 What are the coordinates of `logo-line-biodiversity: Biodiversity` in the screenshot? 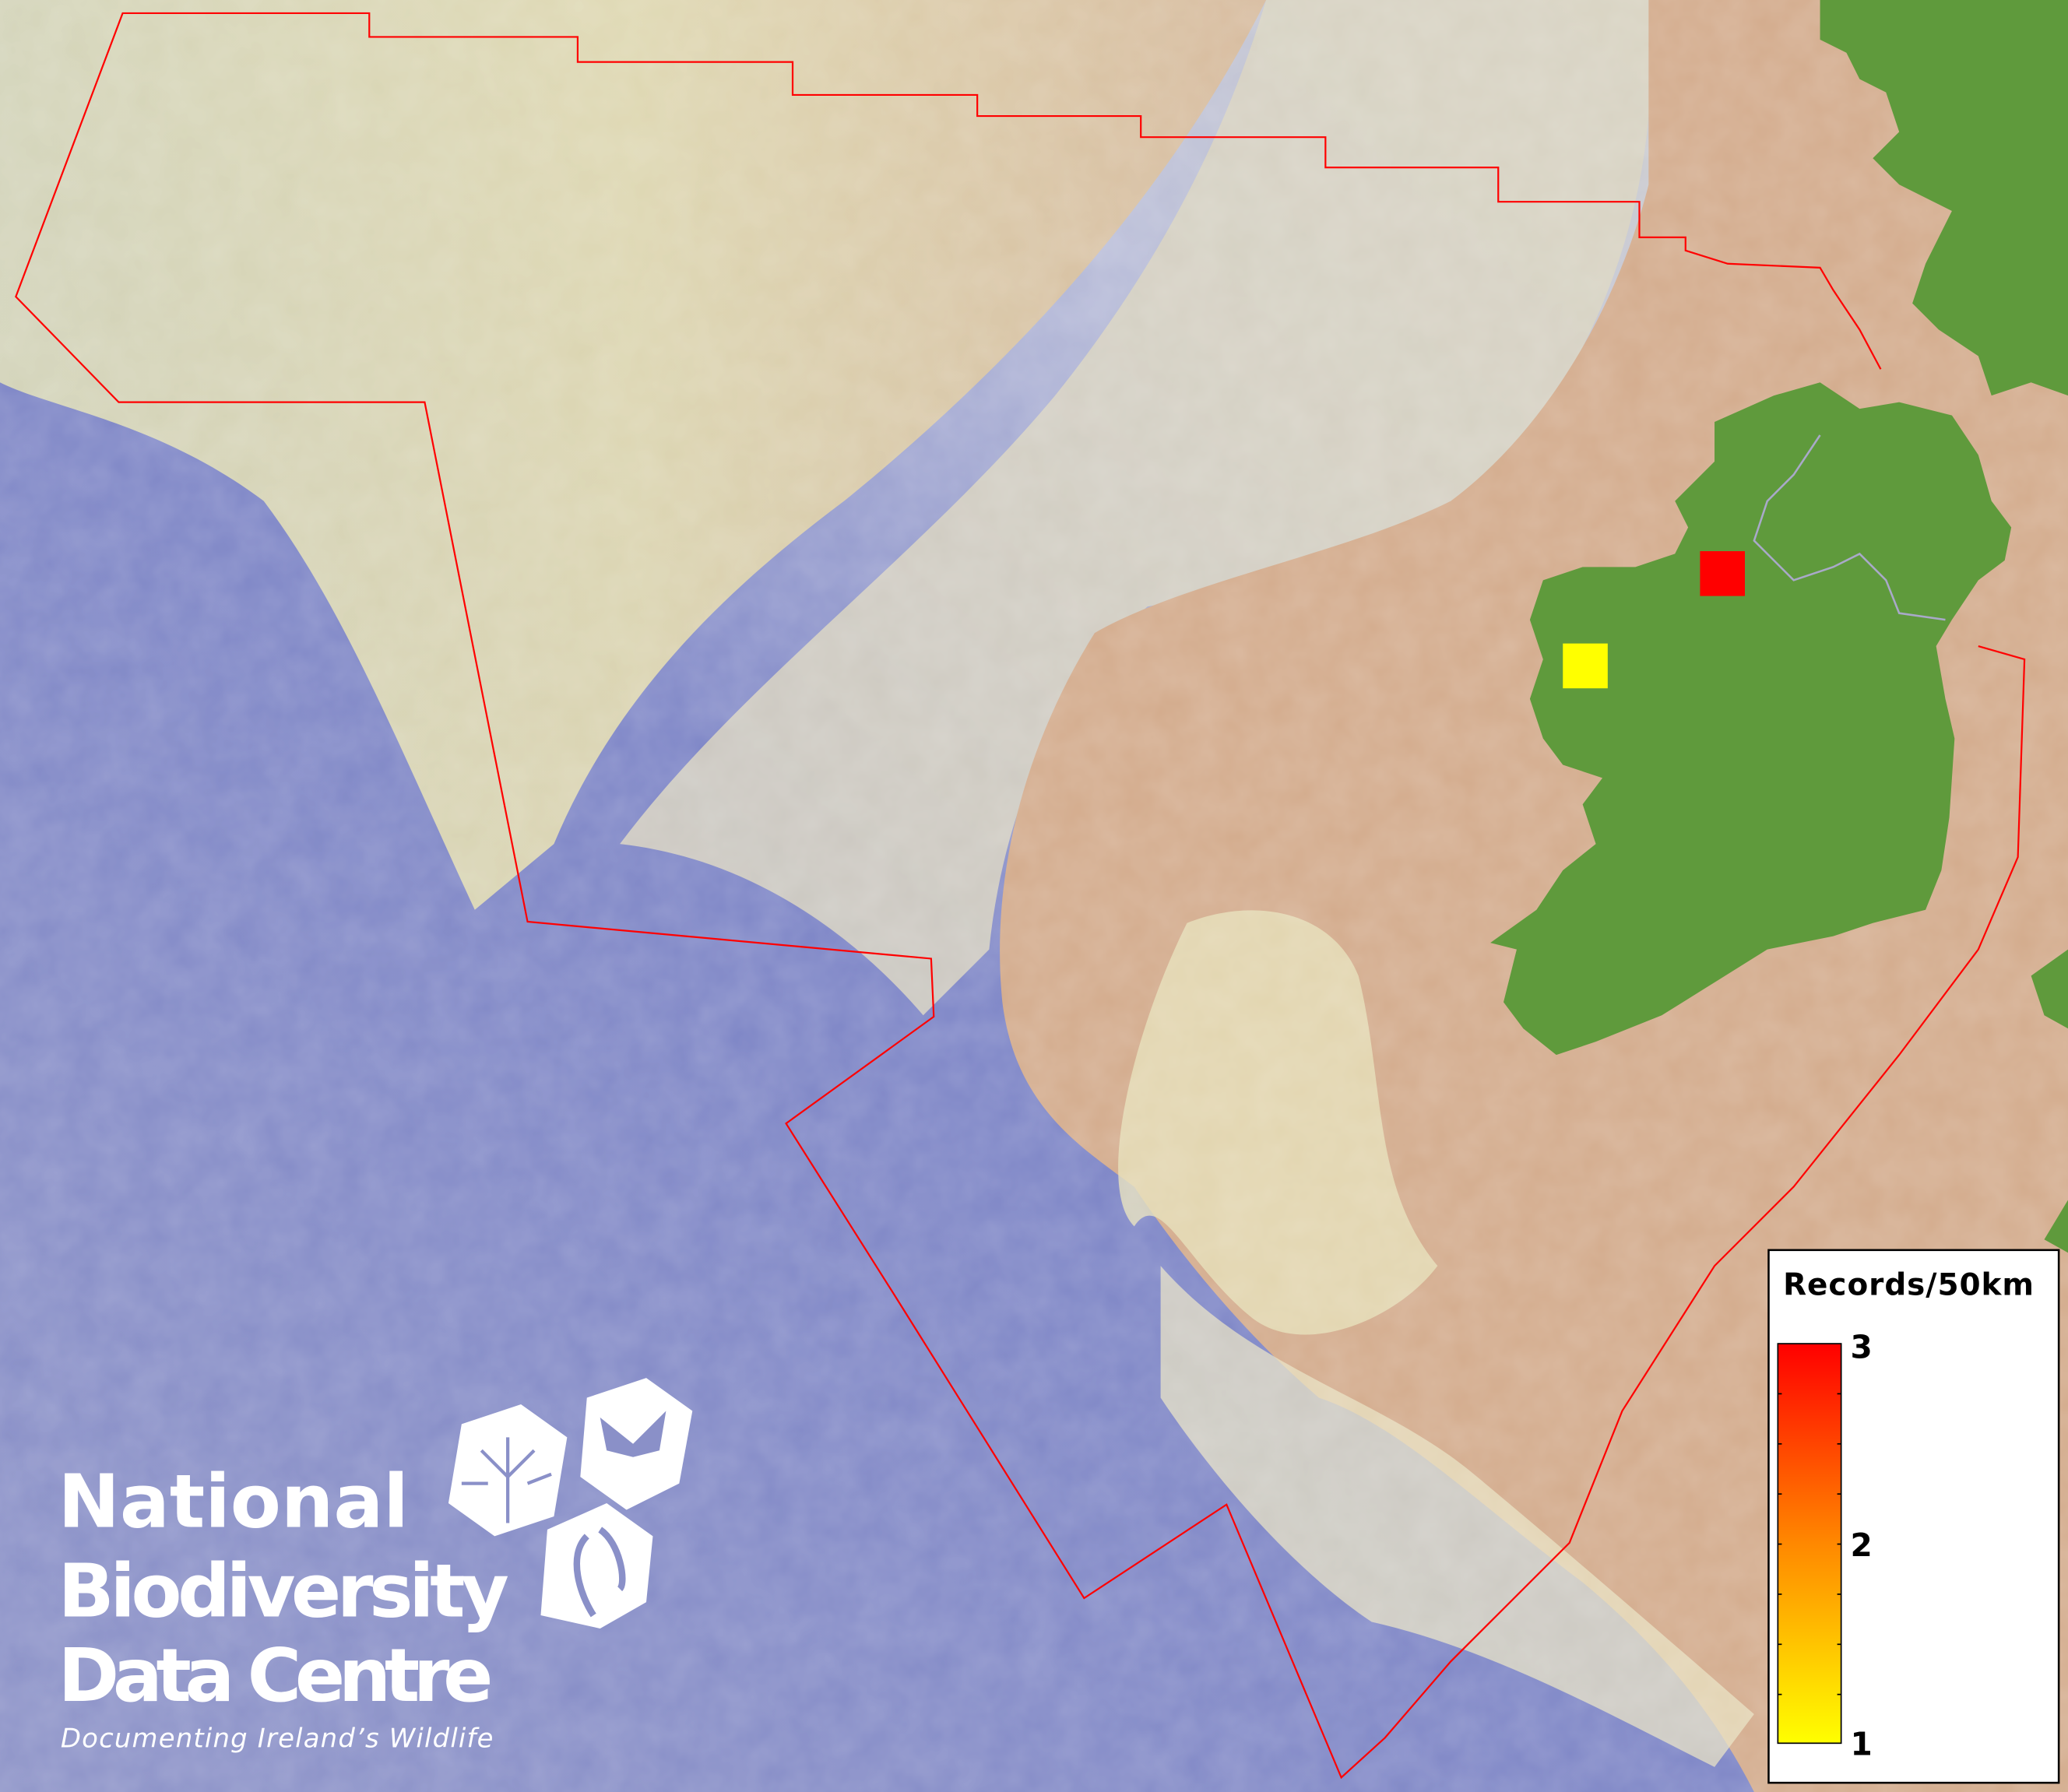 It's located at (283, 1592).